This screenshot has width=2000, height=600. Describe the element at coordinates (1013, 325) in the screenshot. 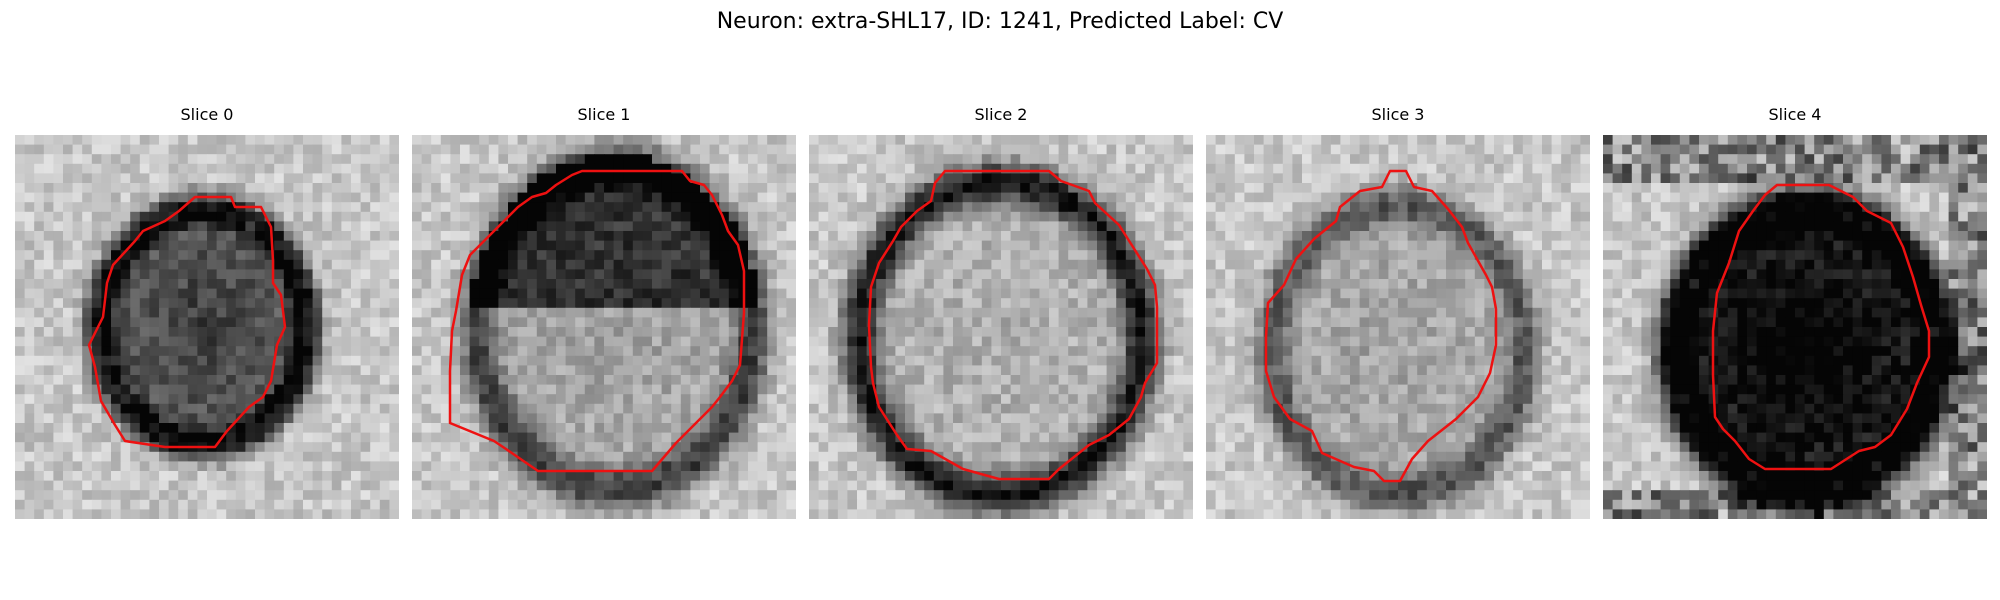

I see `slice-2-contour` at that location.